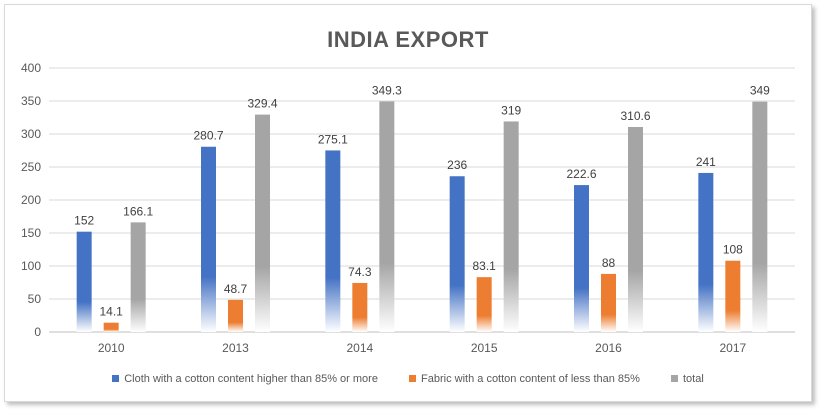 The width and height of the screenshot is (820, 410). What do you see at coordinates (457, 165) in the screenshot?
I see `data-label: 236` at bounding box center [457, 165].